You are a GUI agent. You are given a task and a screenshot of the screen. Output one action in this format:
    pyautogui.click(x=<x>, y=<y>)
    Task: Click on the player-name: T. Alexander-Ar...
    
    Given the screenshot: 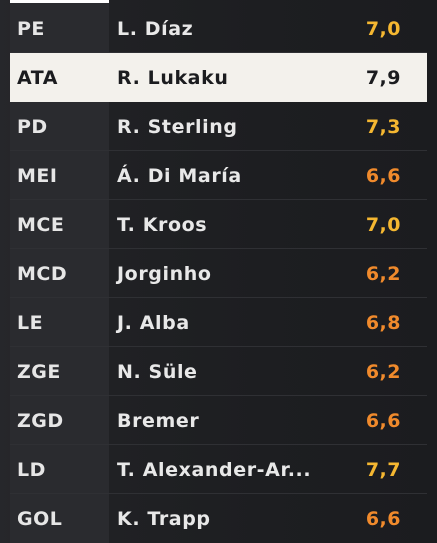 What is the action you would take?
    pyautogui.click(x=214, y=469)
    